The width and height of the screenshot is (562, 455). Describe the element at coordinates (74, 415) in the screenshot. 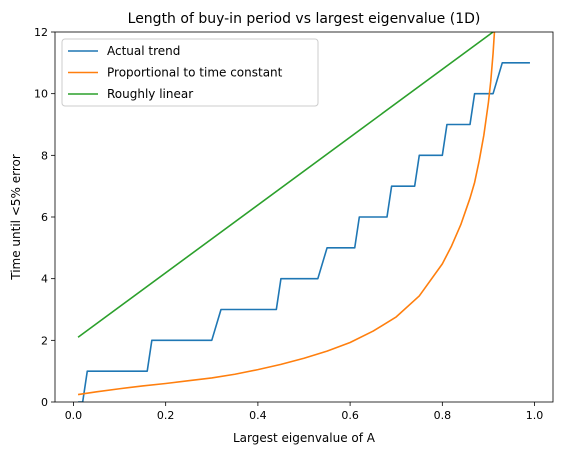

I see `x-tick-label: 0.0` at that location.